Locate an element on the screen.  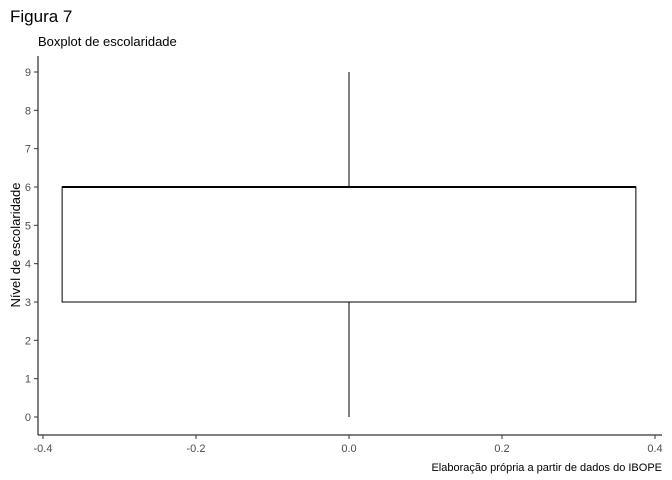
chart-subtitle: Boxplot de escolaridade is located at coordinates (107, 41).